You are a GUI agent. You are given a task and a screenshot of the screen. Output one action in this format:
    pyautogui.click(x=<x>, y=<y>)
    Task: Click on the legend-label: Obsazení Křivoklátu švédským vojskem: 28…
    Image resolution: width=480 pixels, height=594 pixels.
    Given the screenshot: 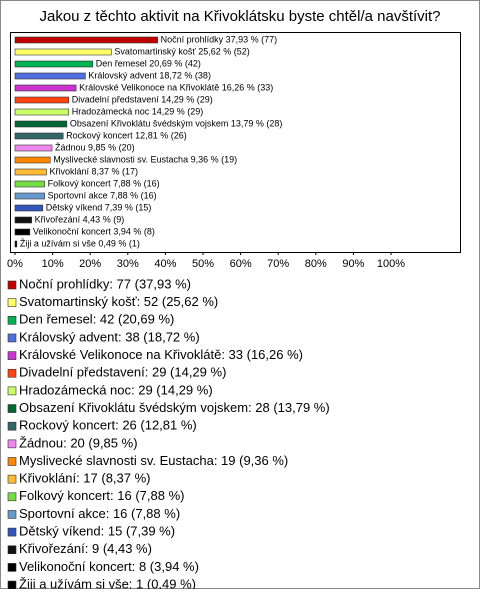 What is the action you would take?
    pyautogui.click(x=174, y=407)
    